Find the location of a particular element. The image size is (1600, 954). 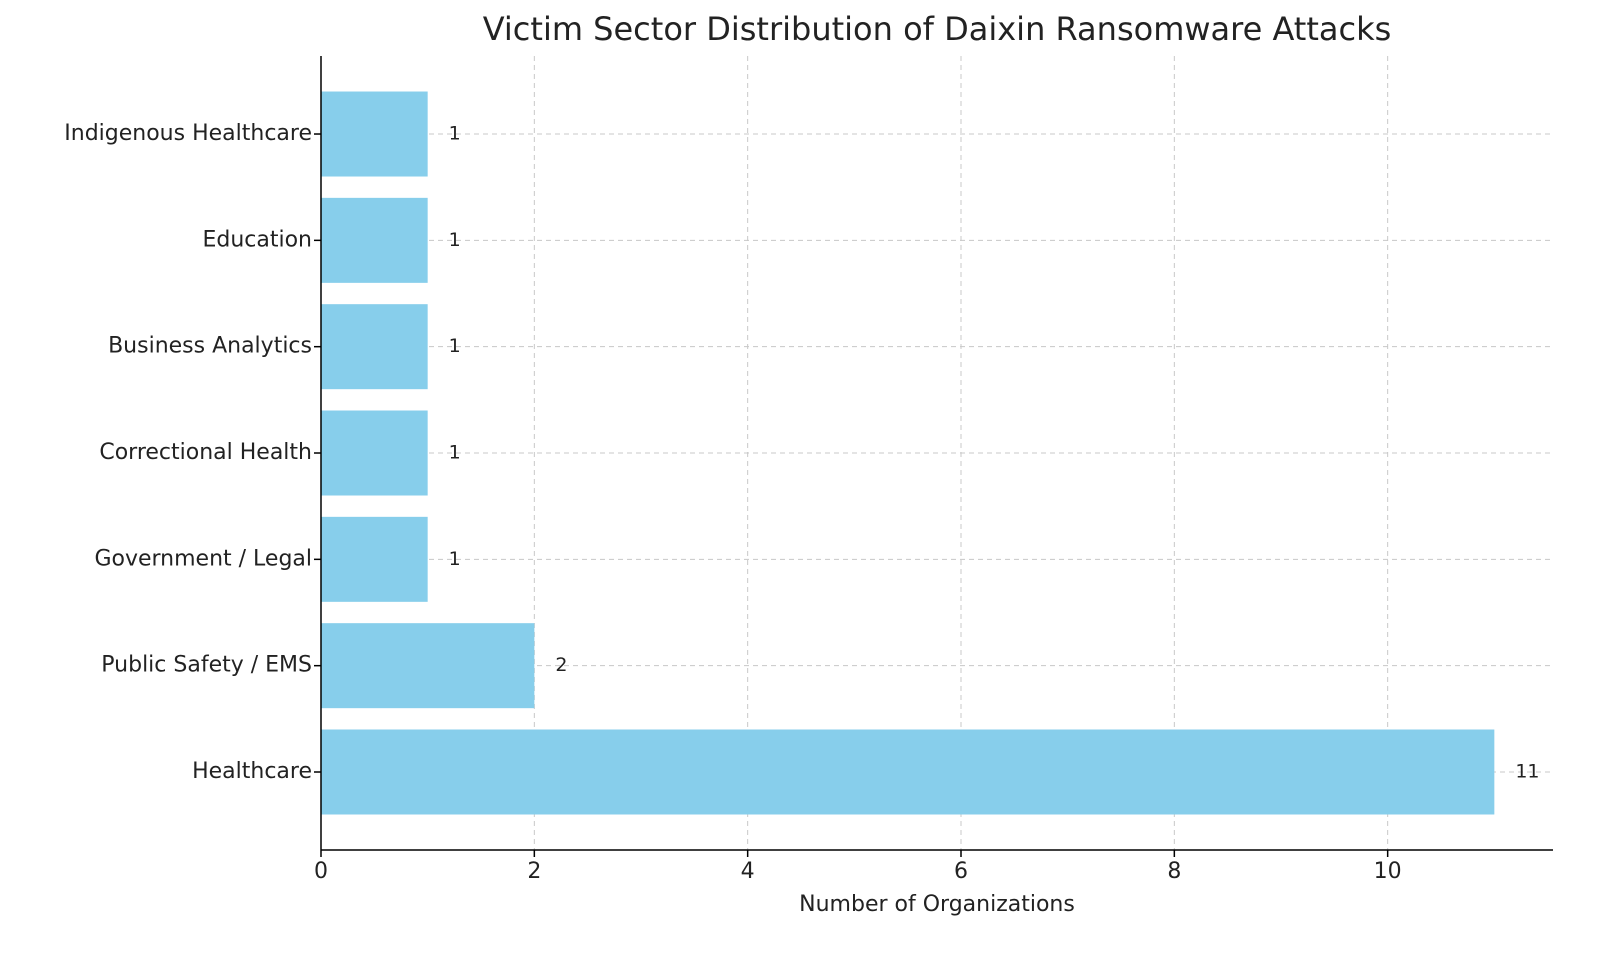

x-tick-label: 4 is located at coordinates (748, 871).